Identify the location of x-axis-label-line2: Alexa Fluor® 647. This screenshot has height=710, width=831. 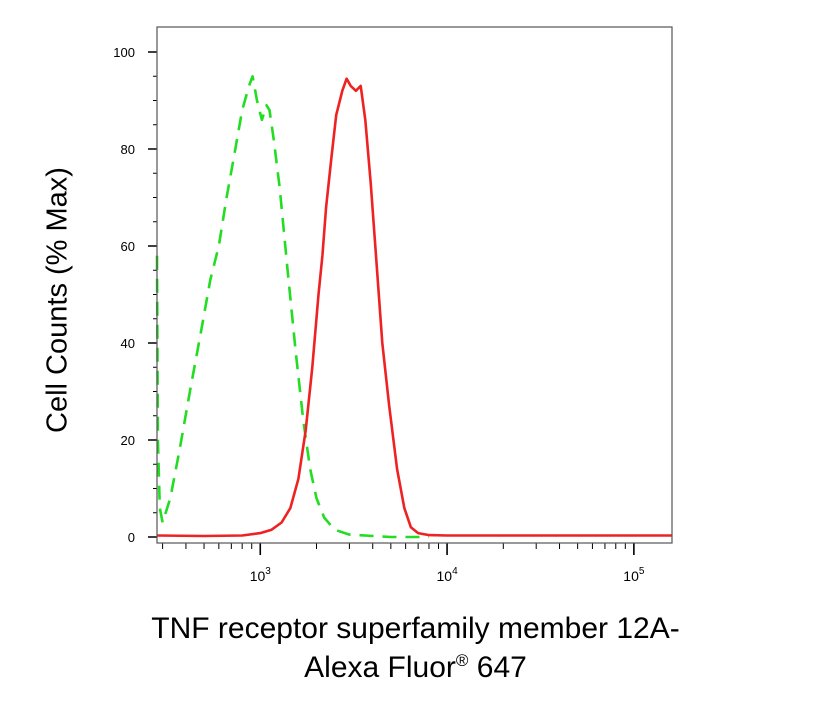
(415, 668).